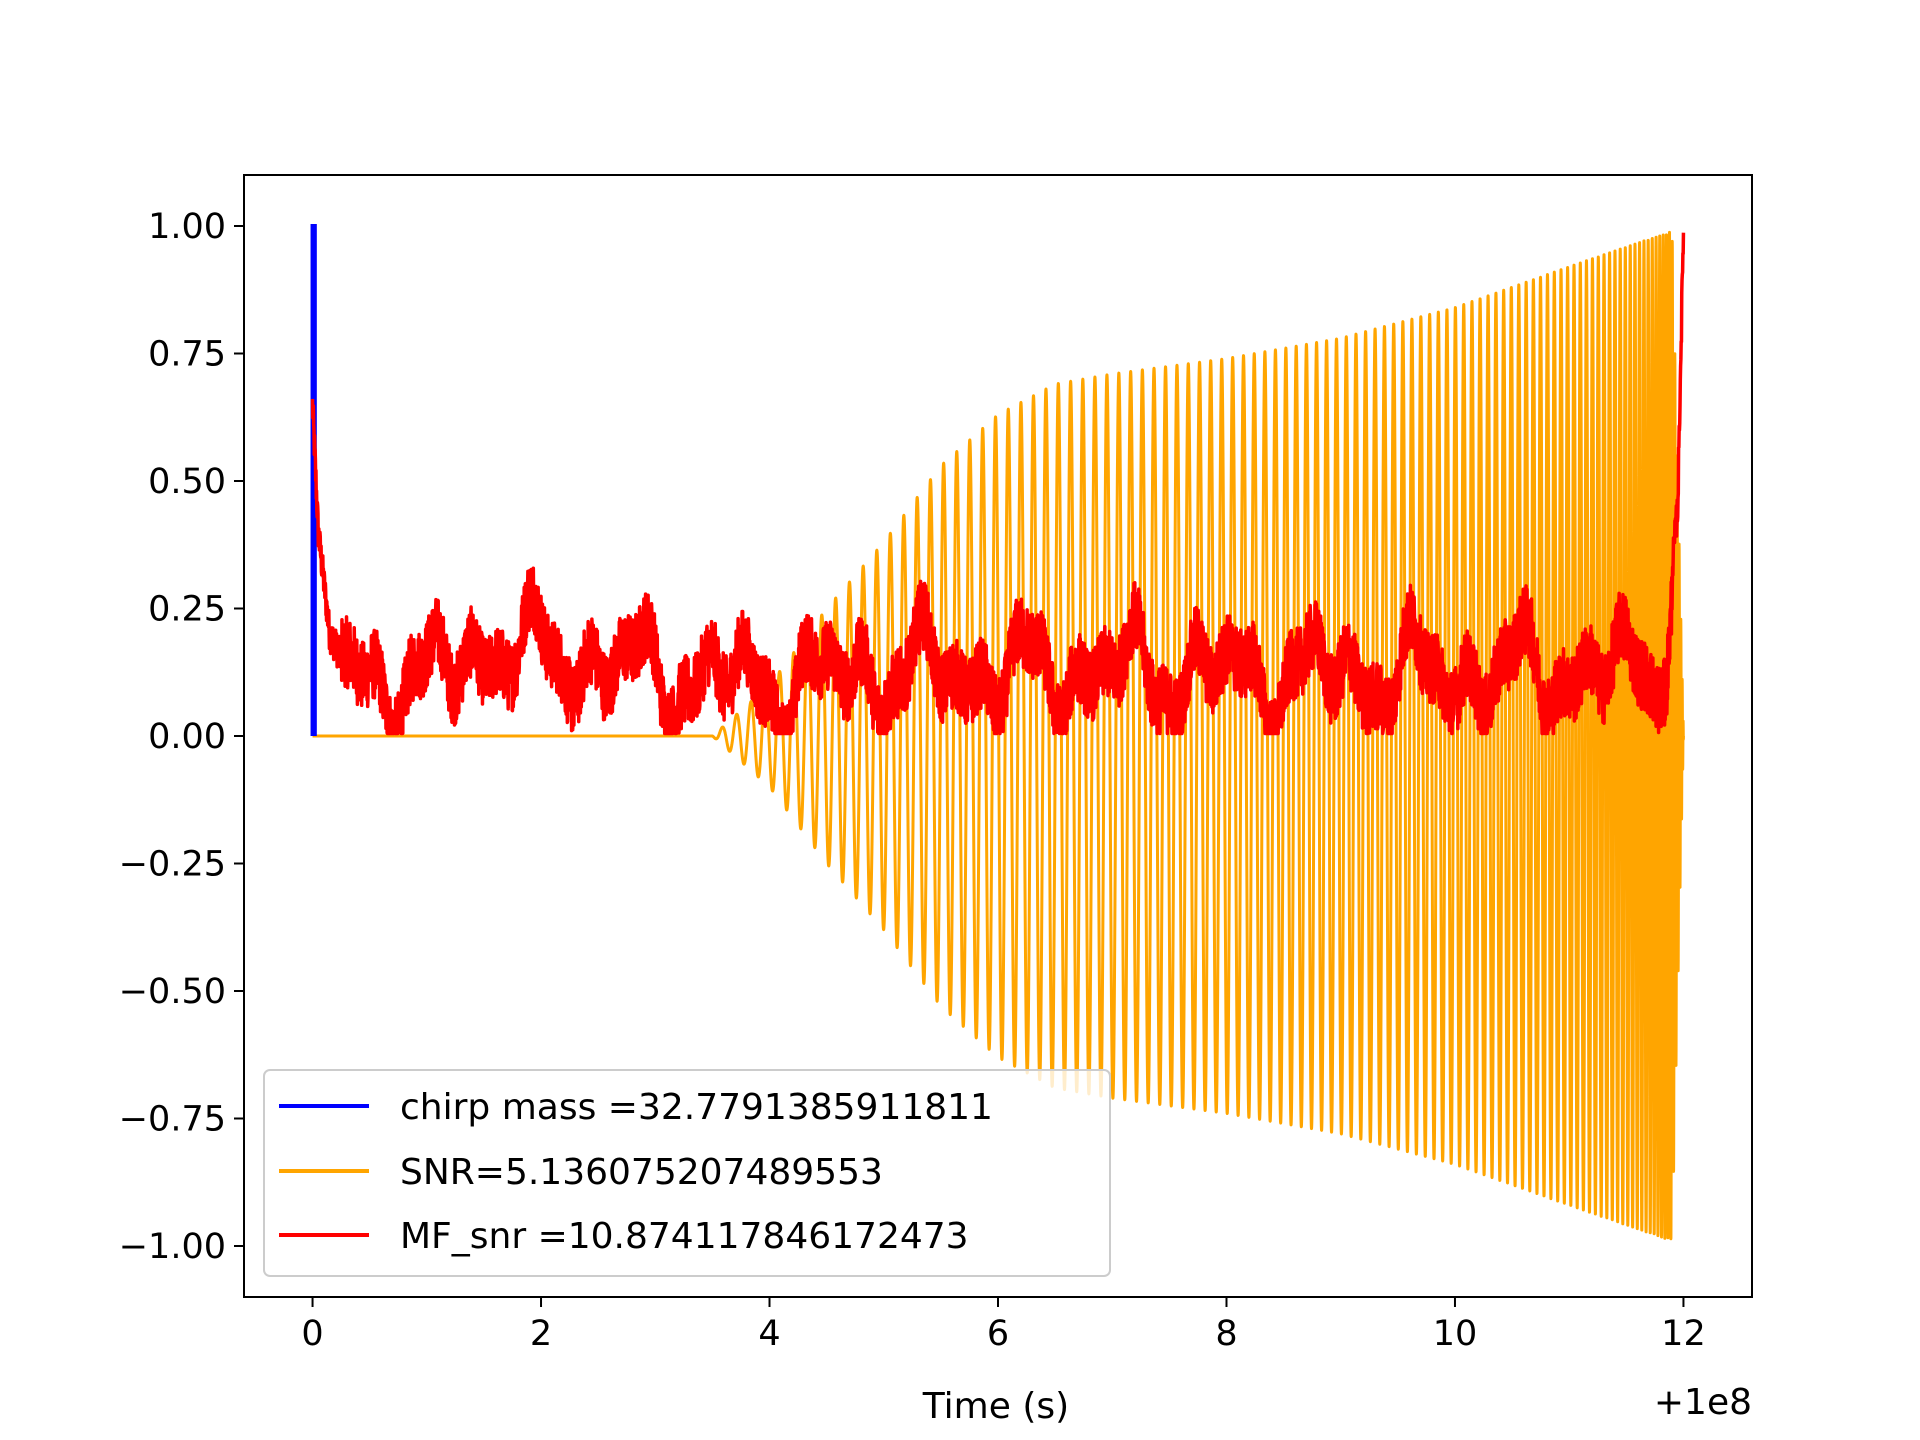  Describe the element at coordinates (1683, 1334) in the screenshot. I see `x-tick-label: 12` at that location.